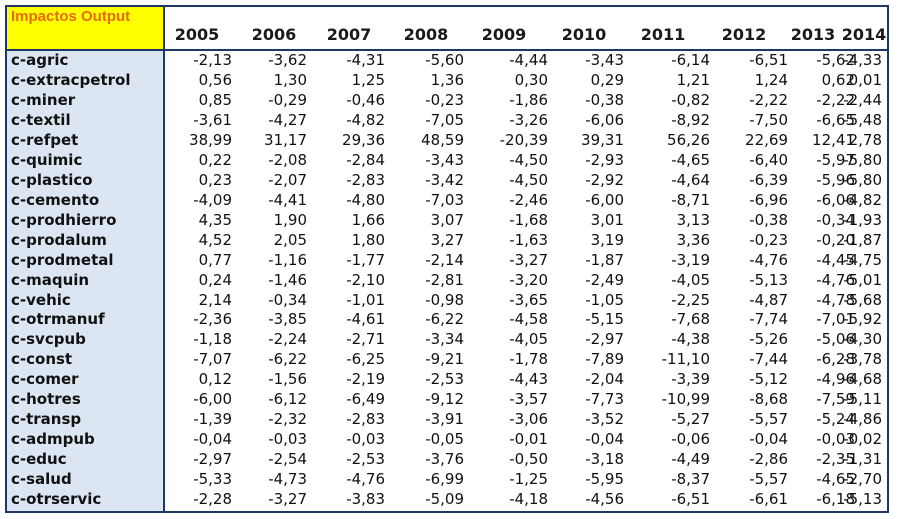 This screenshot has width=900, height=519. Describe the element at coordinates (444, 399) in the screenshot. I see `table-cell: -9,12` at that location.